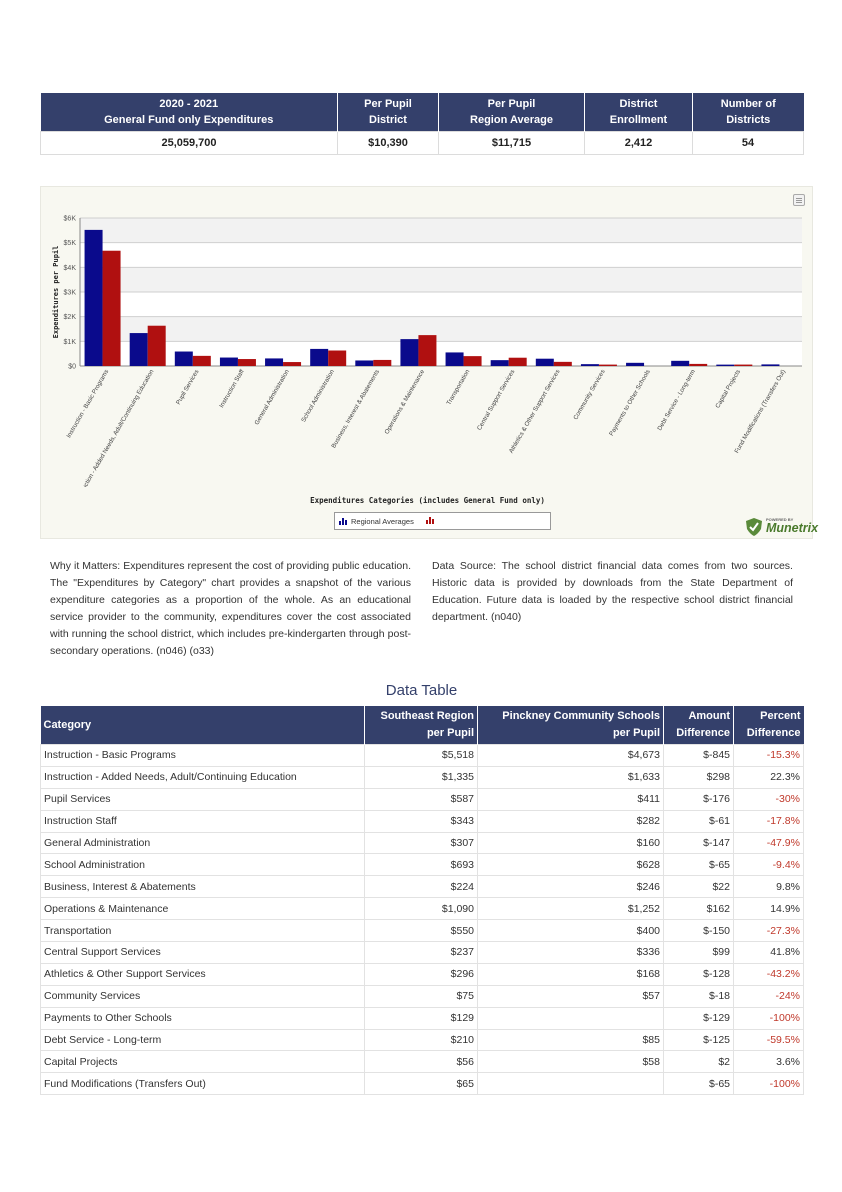 The height and width of the screenshot is (1192, 842). What do you see at coordinates (748, 112) in the screenshot?
I see `summary-header-number-of-districts: Number of Districts` at bounding box center [748, 112].